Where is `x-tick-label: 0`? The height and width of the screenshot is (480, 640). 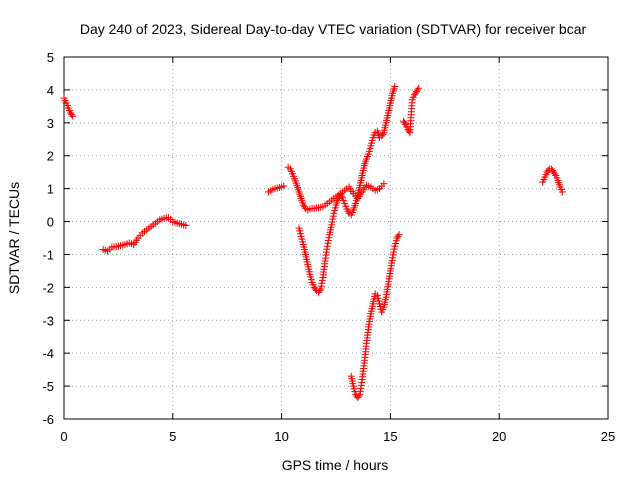
x-tick-label: 0 is located at coordinates (63, 436).